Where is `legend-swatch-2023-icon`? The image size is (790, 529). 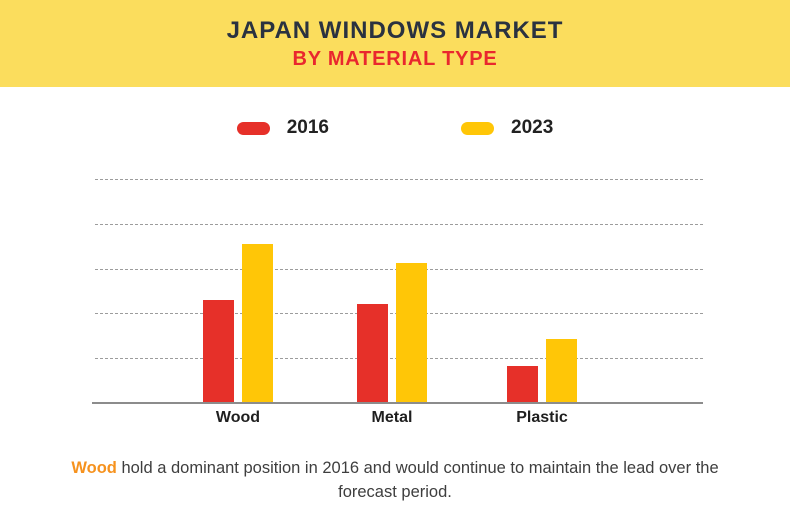
legend-swatch-2023-icon is located at coordinates (477, 128).